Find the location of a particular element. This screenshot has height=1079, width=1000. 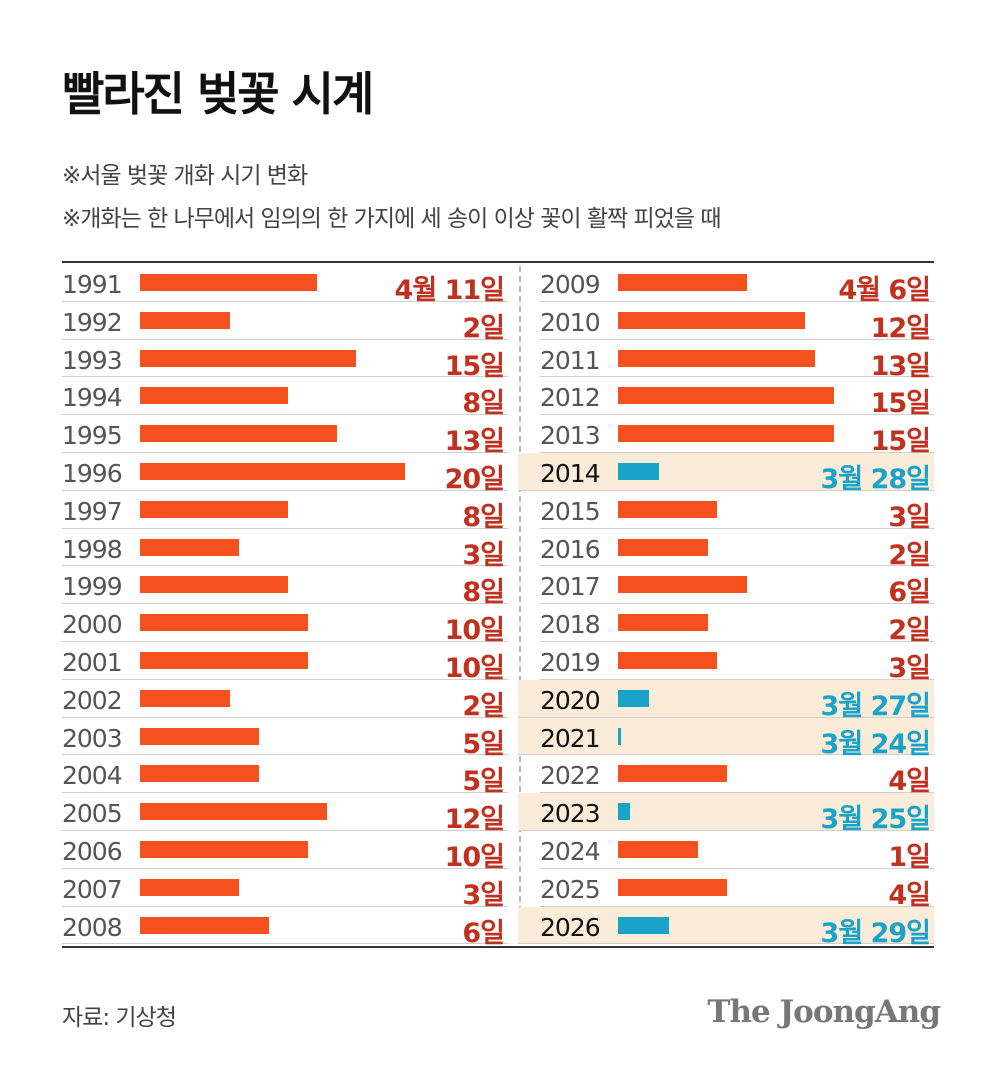

year-row: 2022 4일 is located at coordinates (737, 776).